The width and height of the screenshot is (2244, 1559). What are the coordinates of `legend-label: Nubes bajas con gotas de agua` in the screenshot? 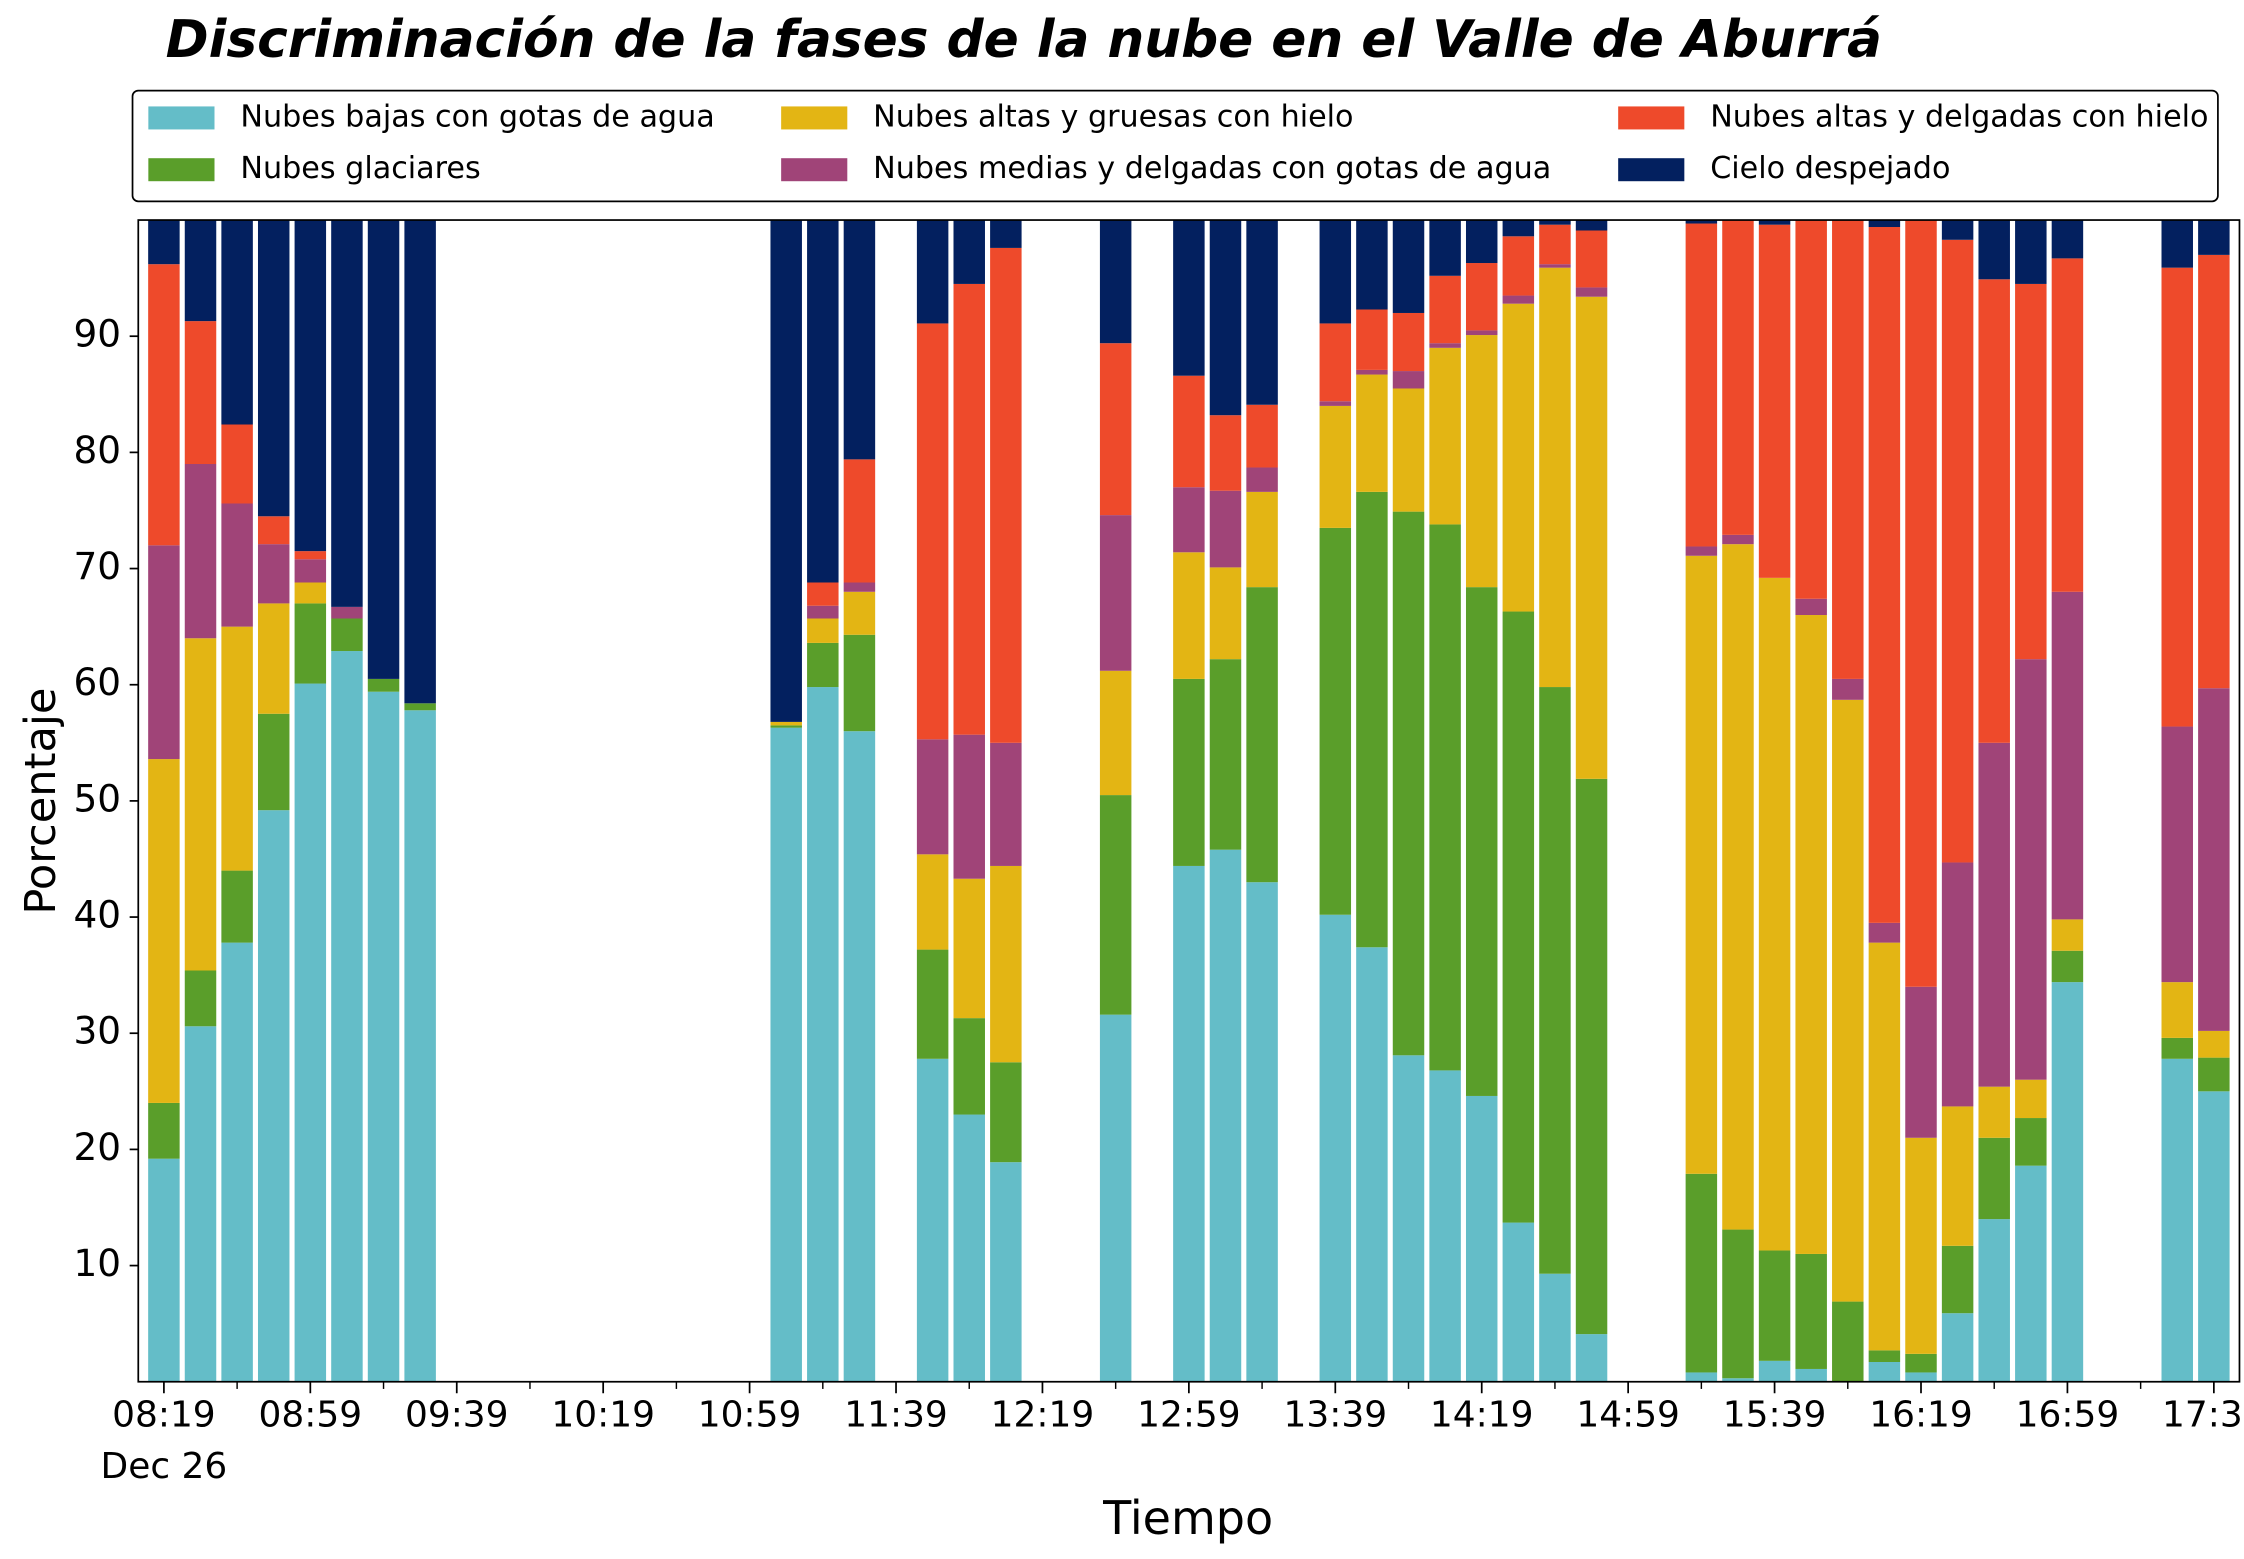 It's located at (477, 116).